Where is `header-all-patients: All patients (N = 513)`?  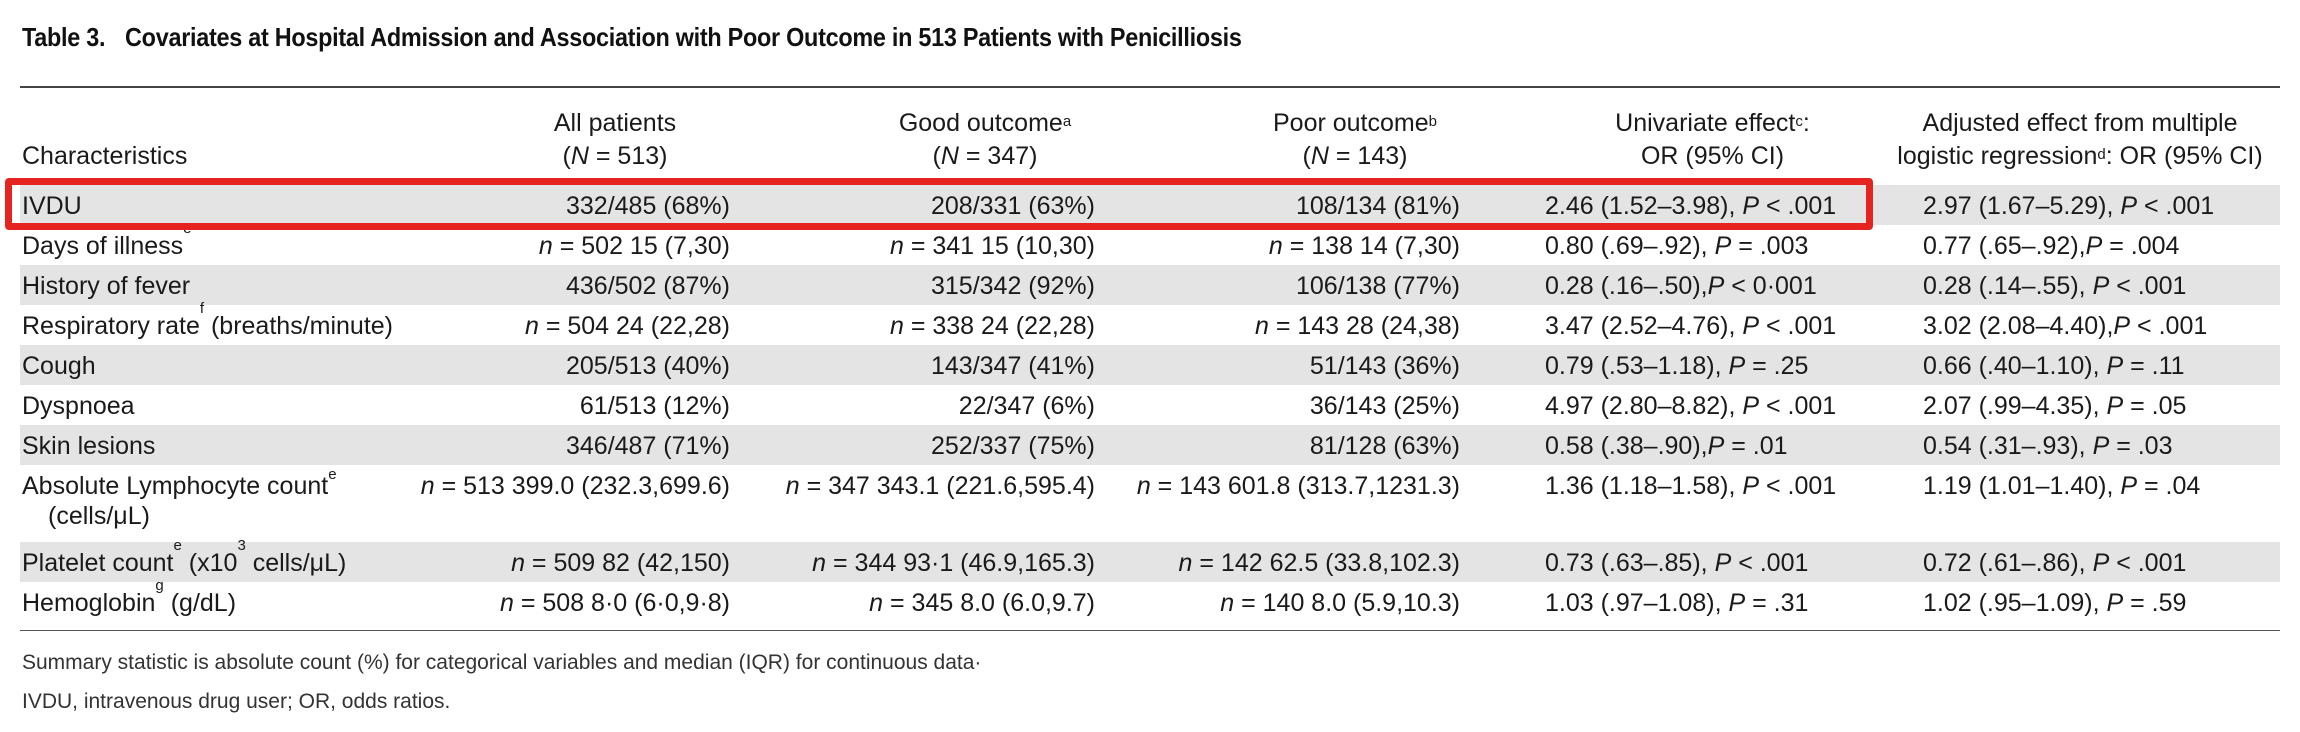
header-all-patients: All patients (N = 513) is located at coordinates (615, 139).